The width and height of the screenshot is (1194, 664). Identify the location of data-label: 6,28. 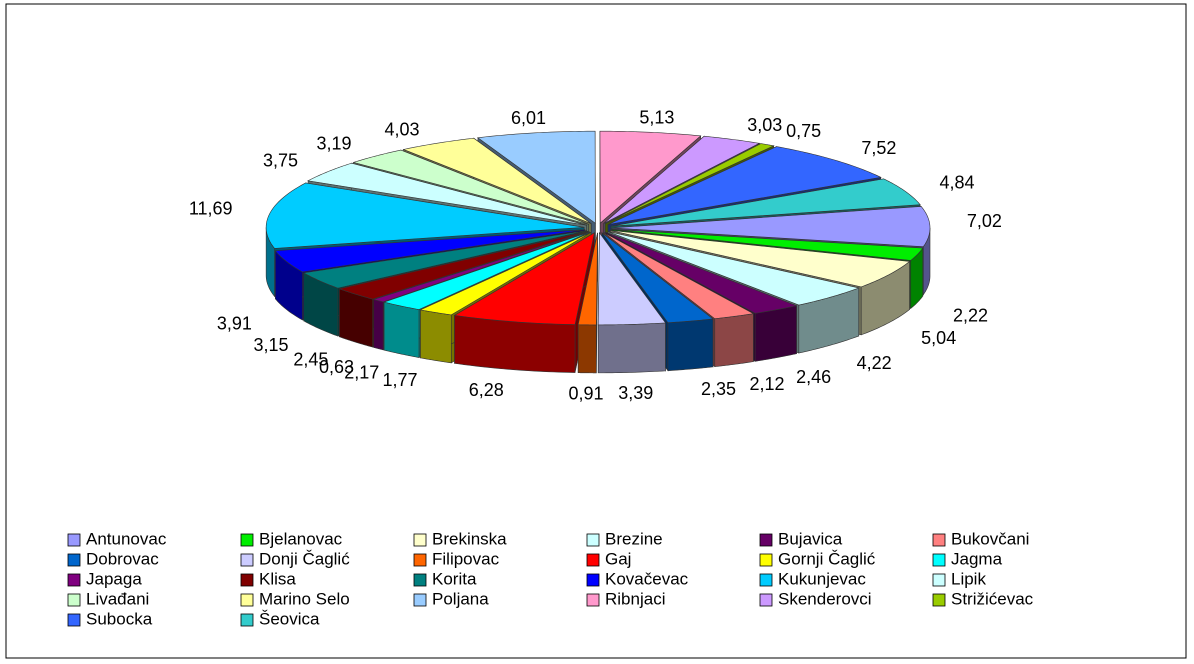
(486, 390).